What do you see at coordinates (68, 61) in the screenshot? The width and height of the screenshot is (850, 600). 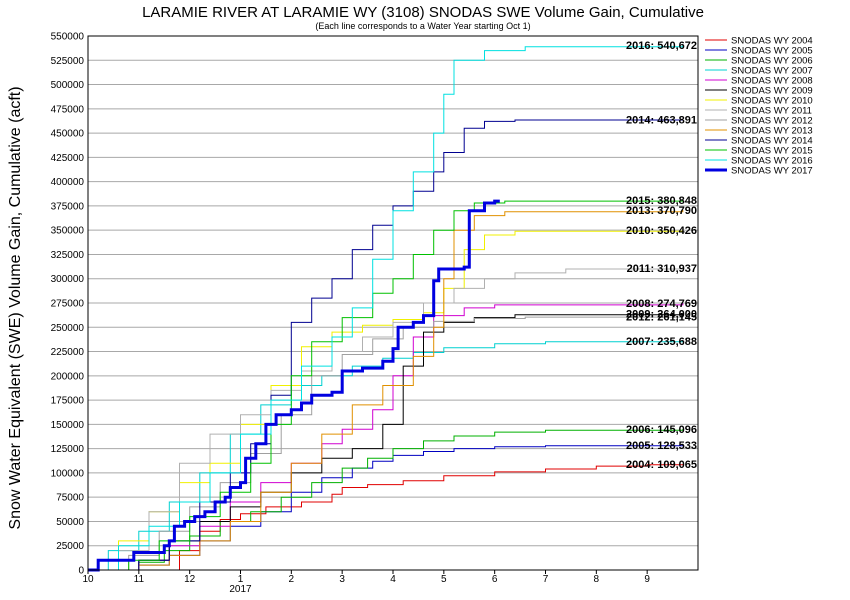 I see `y-tick-label: 525000` at bounding box center [68, 61].